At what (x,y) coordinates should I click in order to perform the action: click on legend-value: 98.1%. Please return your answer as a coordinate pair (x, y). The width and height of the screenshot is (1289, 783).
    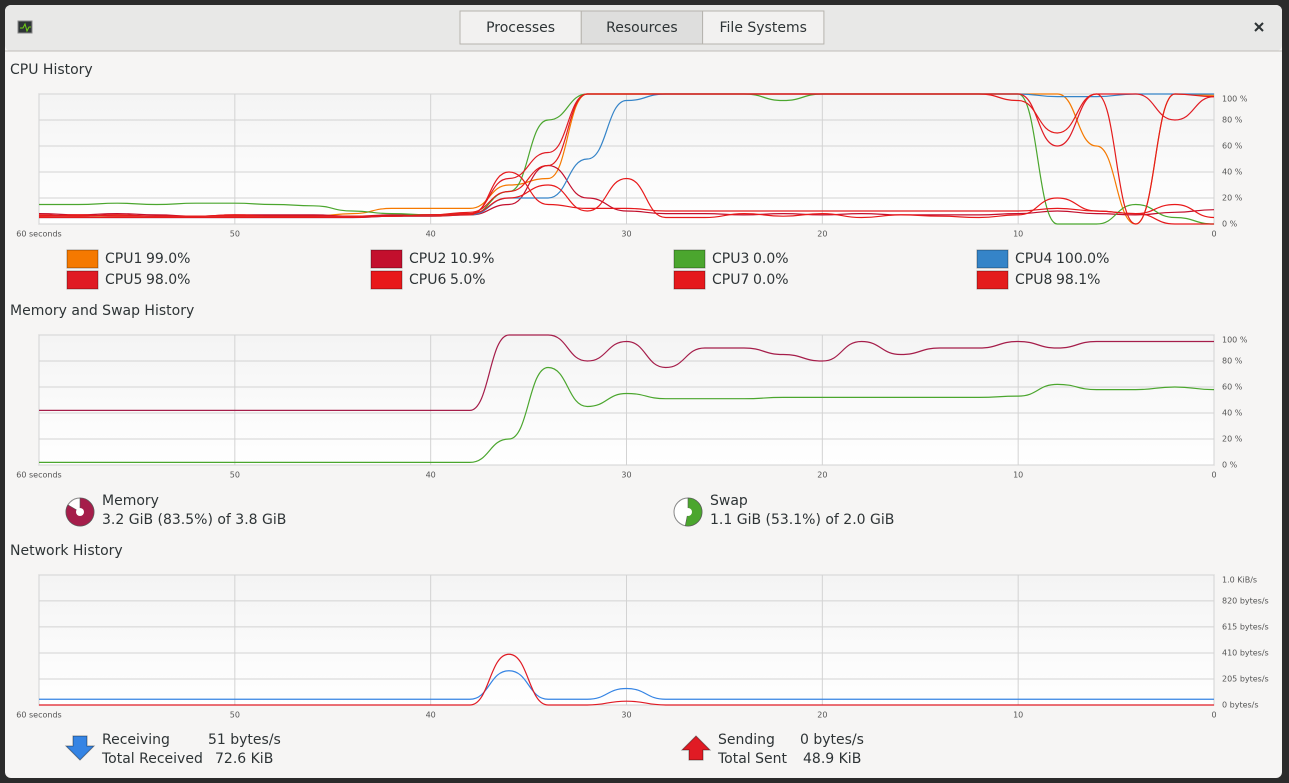
    Looking at the image, I should click on (1078, 280).